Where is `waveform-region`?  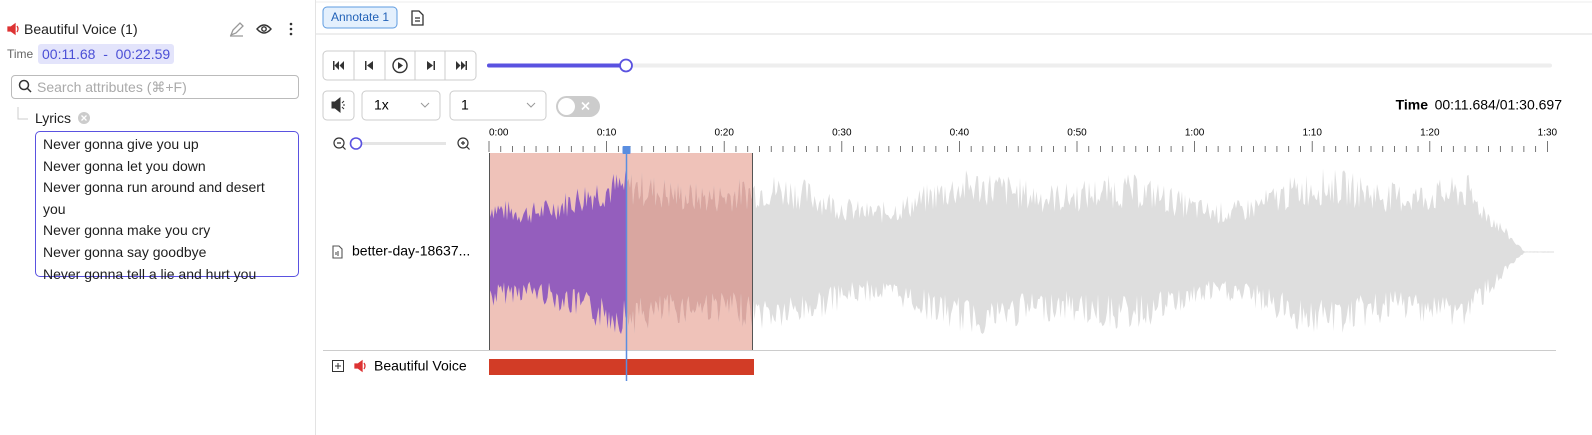
waveform-region is located at coordinates (689, 253).